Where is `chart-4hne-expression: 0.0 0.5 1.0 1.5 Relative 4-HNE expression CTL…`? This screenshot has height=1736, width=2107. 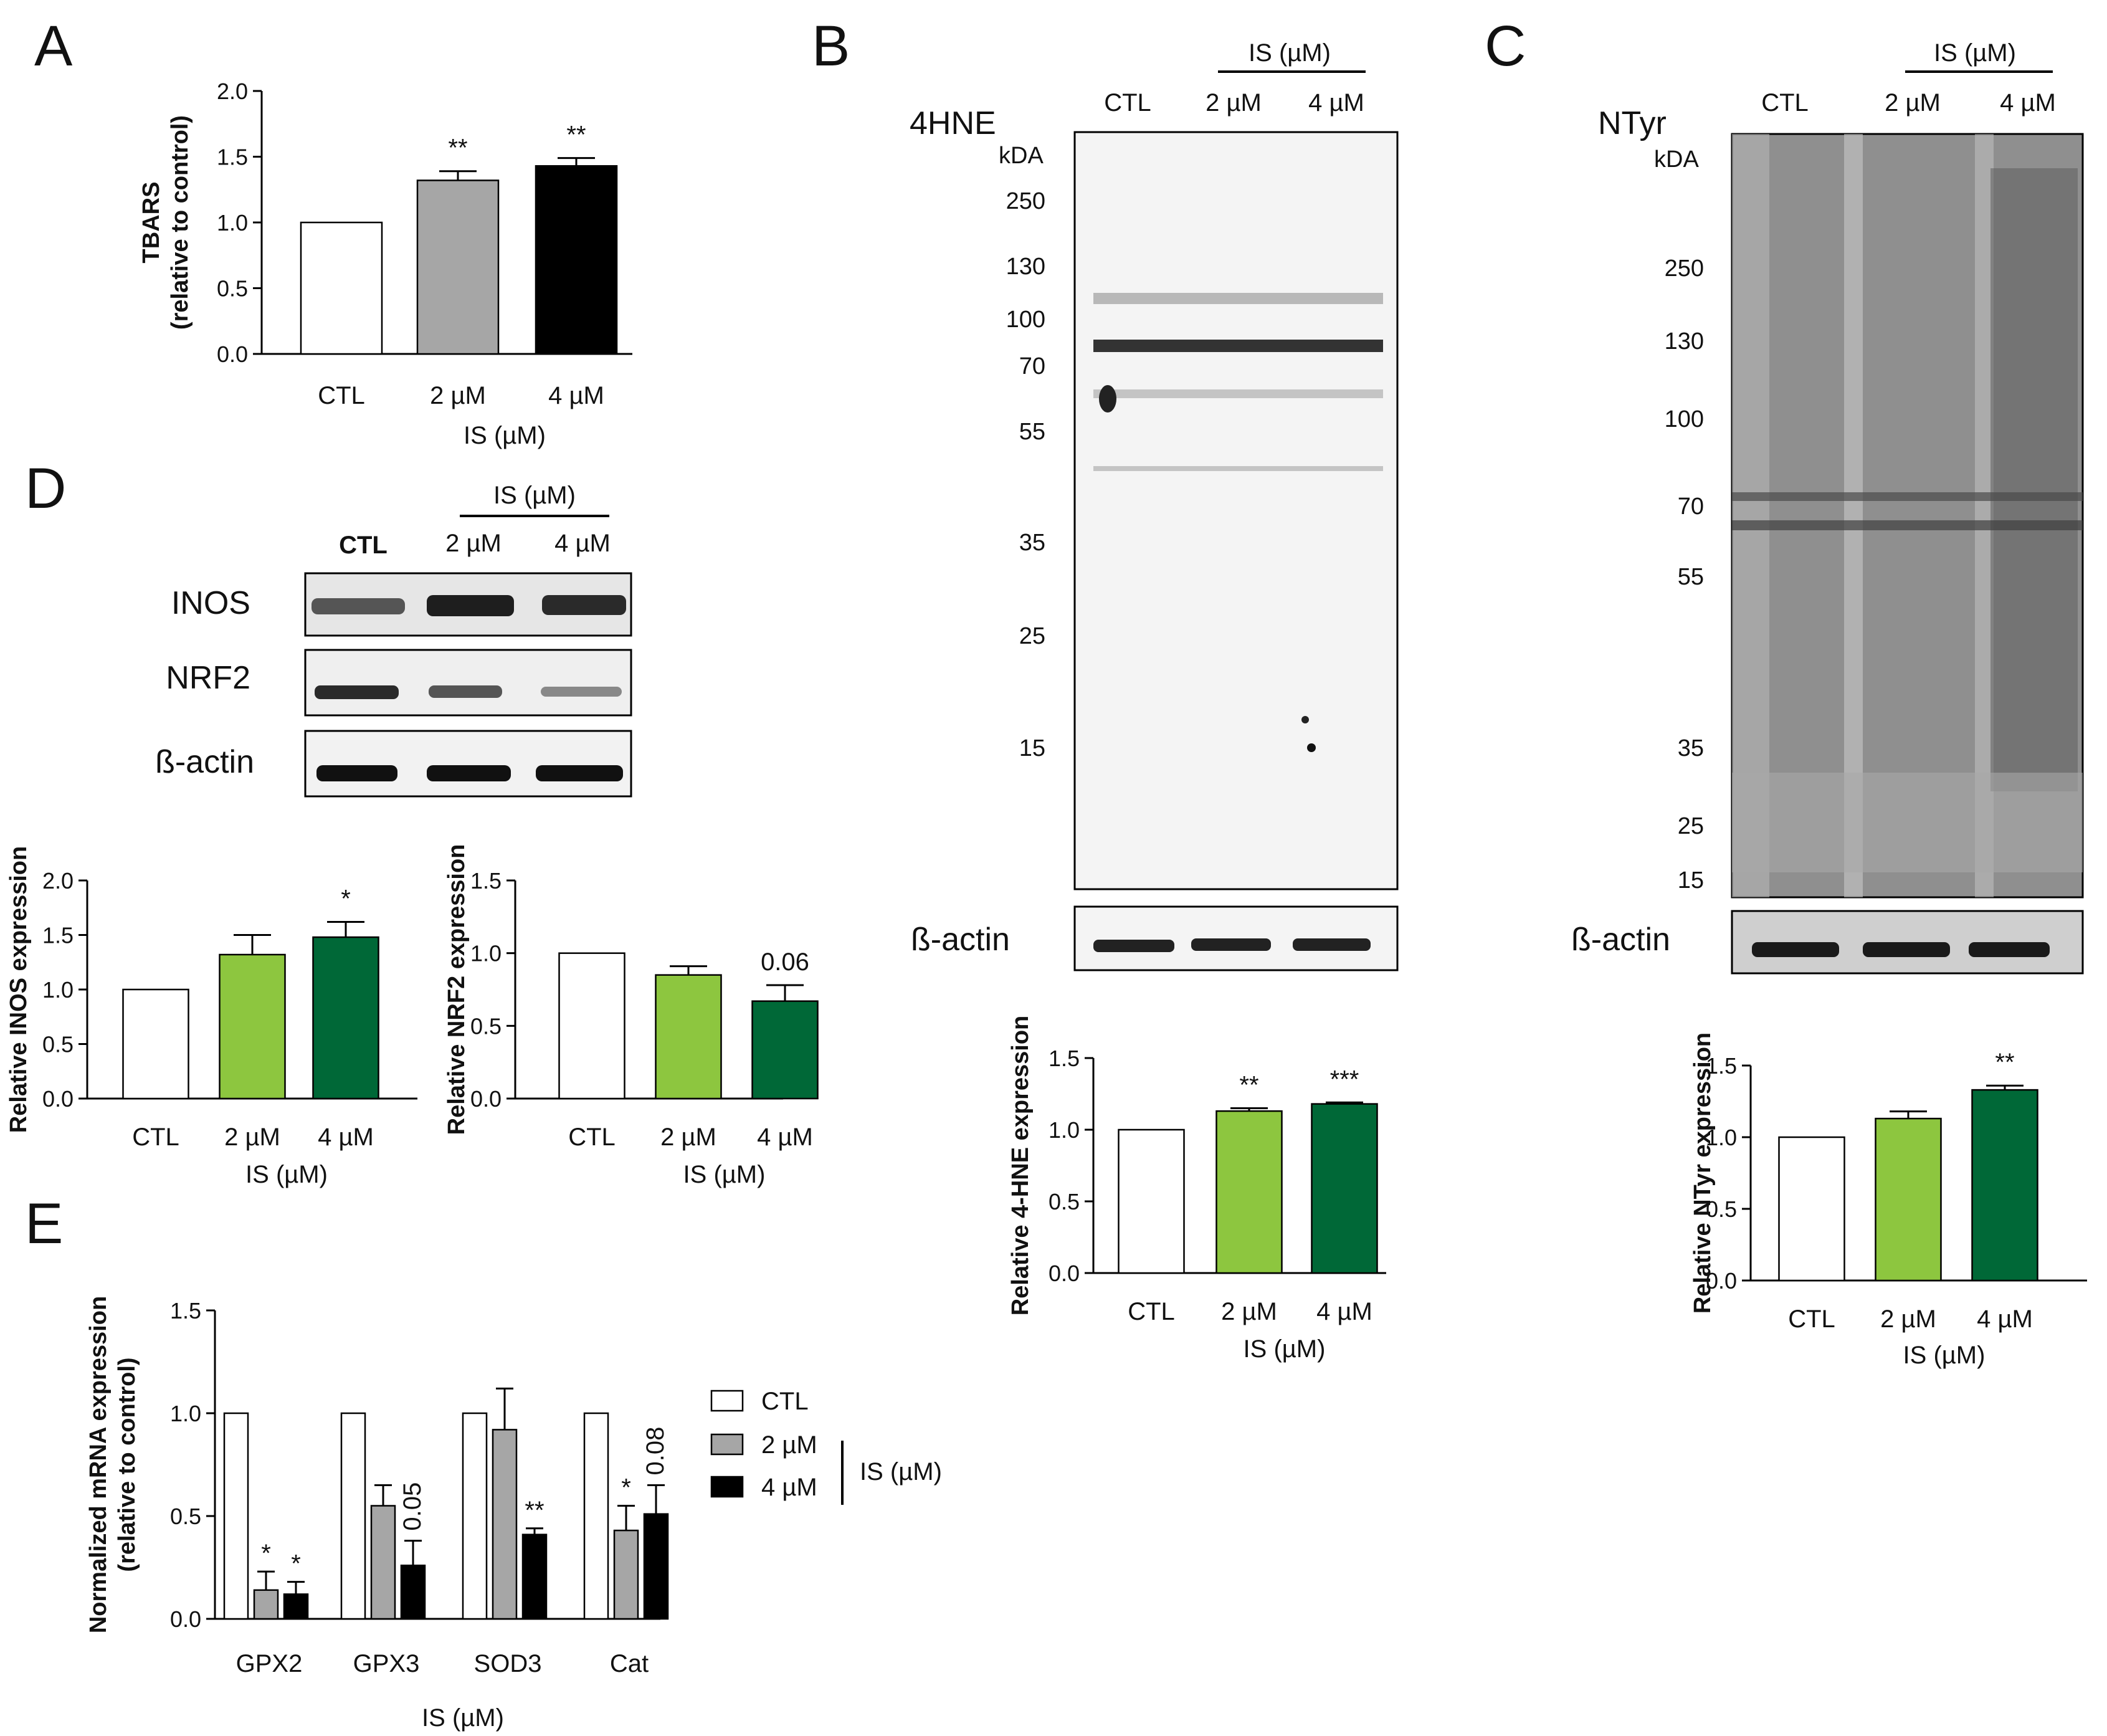 chart-4hne-expression: 0.0 0.5 1.0 1.5 Relative 4-HNE expression CTL… is located at coordinates (1196, 1189).